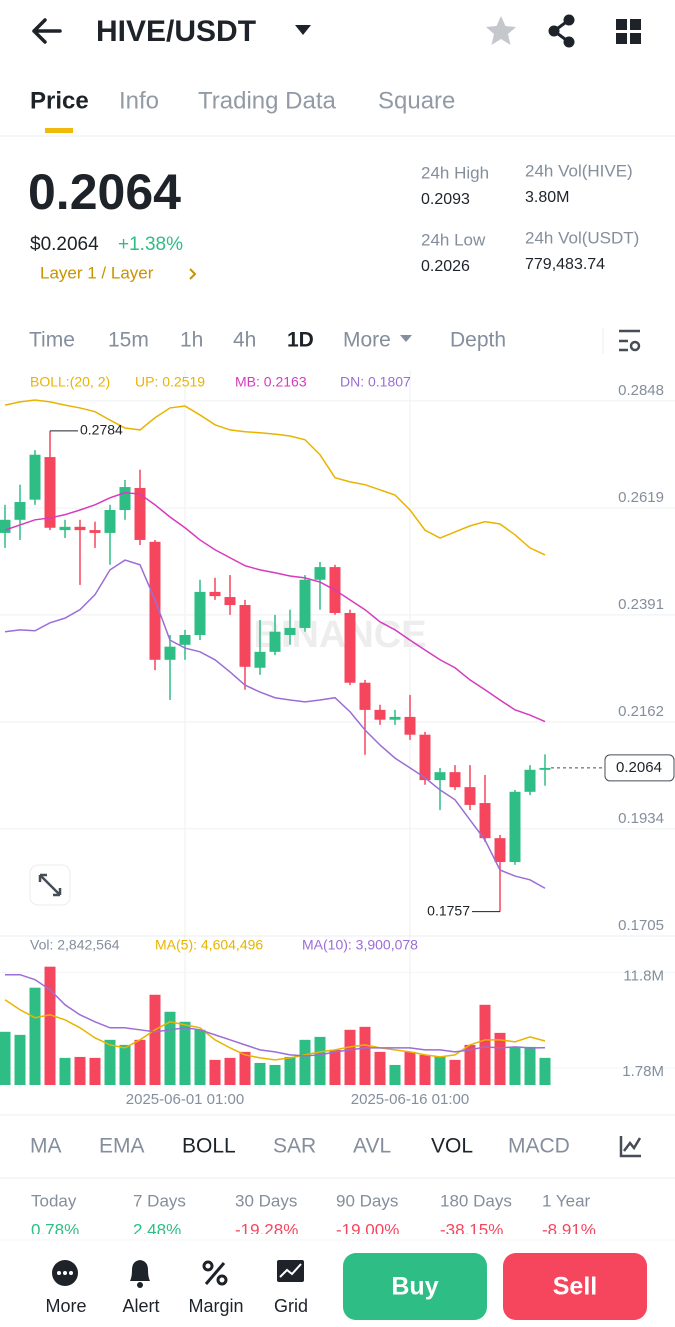  I want to click on tab: Price, so click(59, 100).